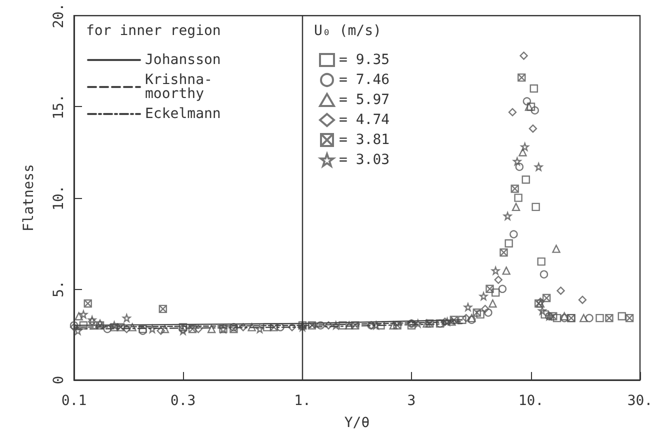 Image resolution: width=657 pixels, height=443 pixels. Describe the element at coordinates (364, 80) in the screenshot. I see `legend-label: = 7.46` at that location.